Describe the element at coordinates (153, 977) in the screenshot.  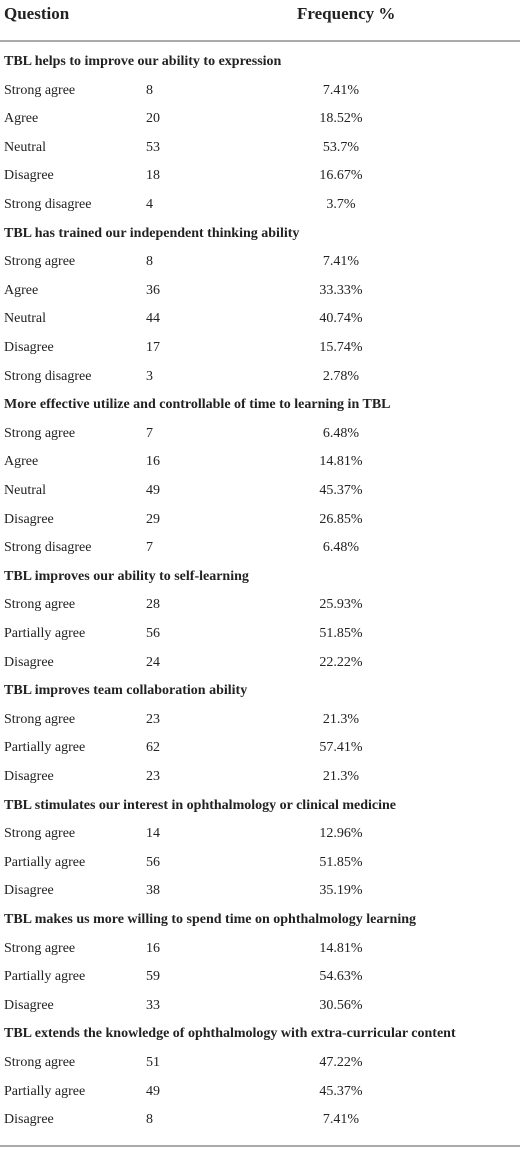
I see `response-count: 59` at that location.